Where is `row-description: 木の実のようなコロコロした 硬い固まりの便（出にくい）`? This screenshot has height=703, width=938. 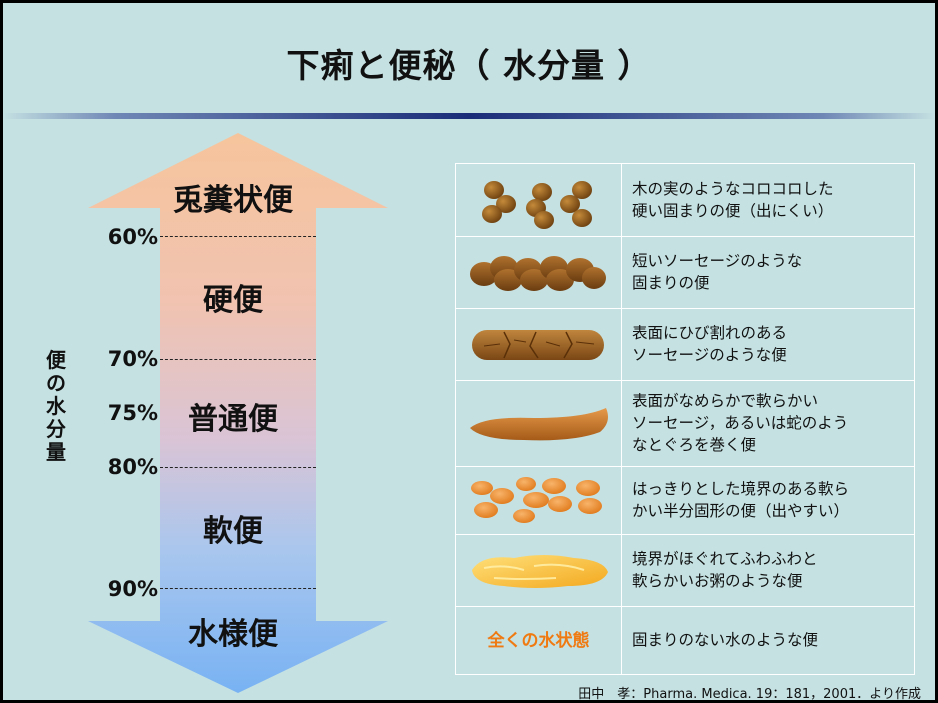 row-description: 木の実のようなコロコロした 硬い固まりの便（出にくい） is located at coordinates (733, 200).